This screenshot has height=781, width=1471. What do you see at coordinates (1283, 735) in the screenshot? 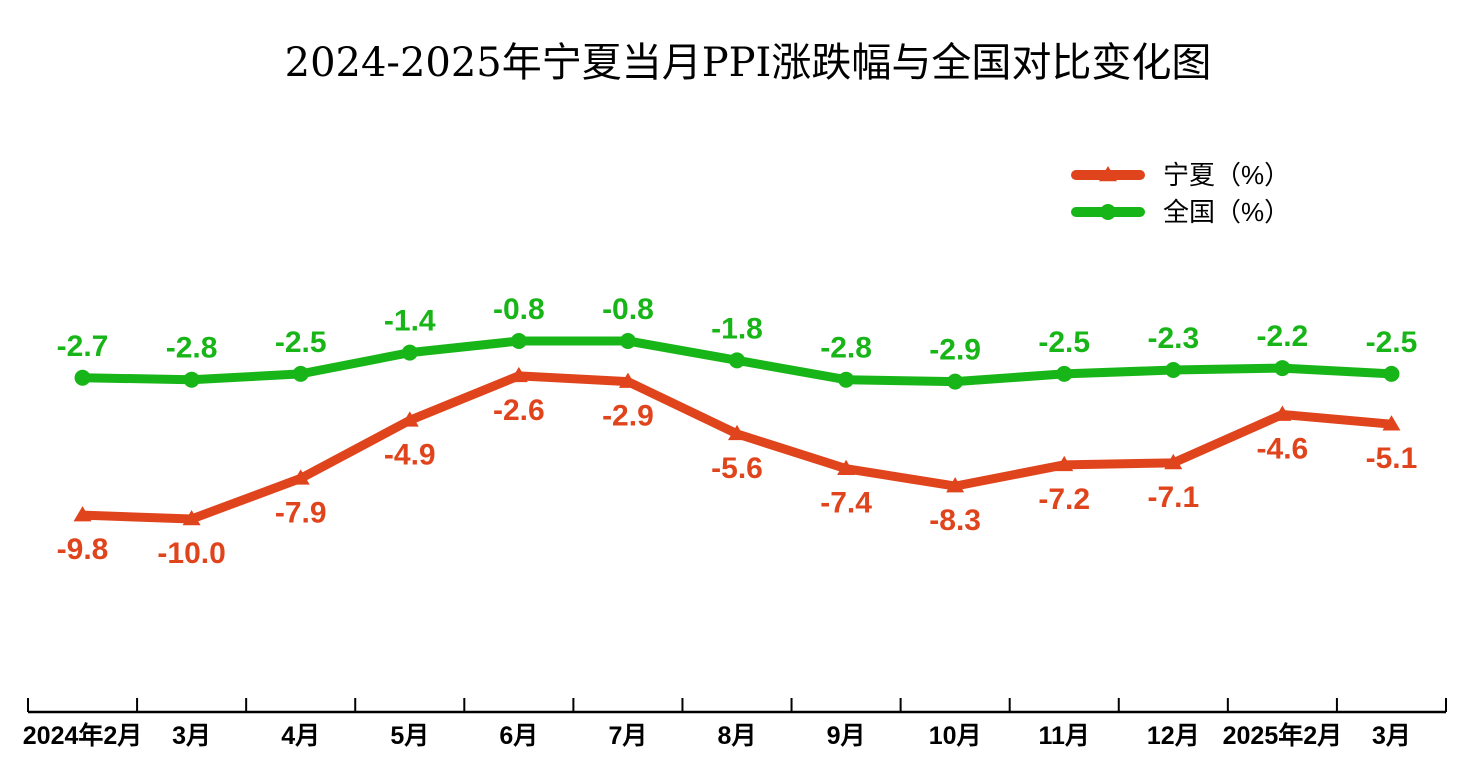
I see `x-tick-label: 2025年2月` at bounding box center [1283, 735].